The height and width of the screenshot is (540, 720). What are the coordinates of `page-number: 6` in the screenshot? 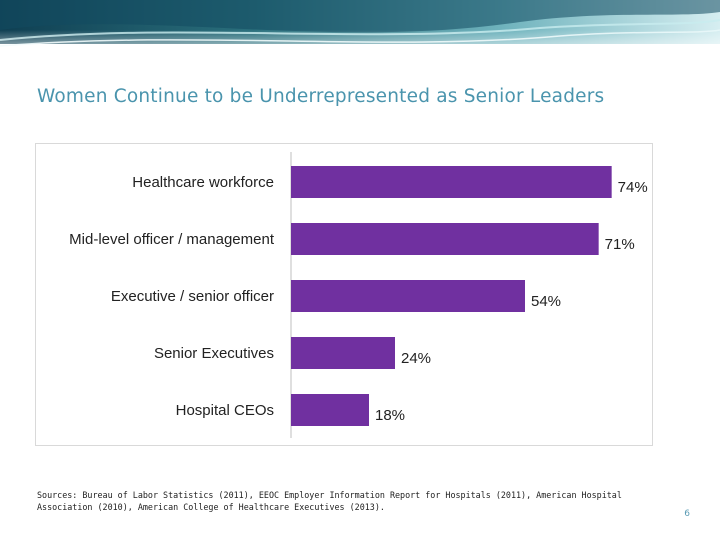 It's located at (687, 514).